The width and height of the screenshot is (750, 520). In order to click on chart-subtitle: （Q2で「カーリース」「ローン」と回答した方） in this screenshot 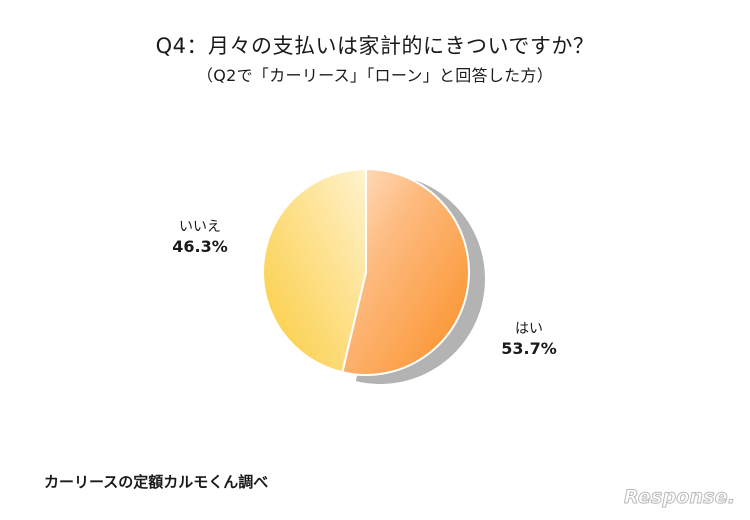, I will do `click(375, 75)`.